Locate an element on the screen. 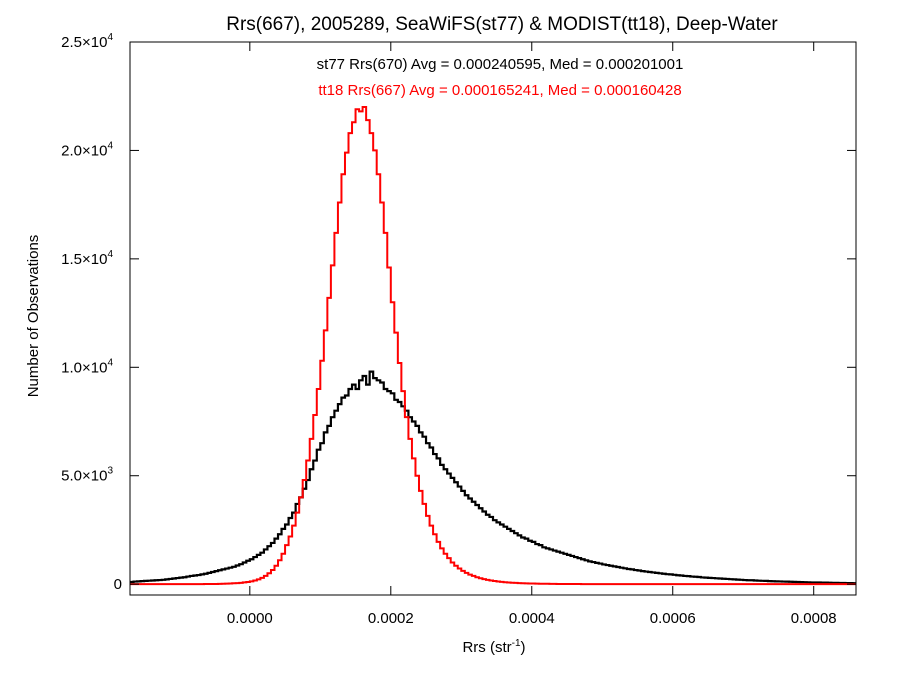 This screenshot has width=900, height=675. x-tick-label: 0.0006 is located at coordinates (673, 618).